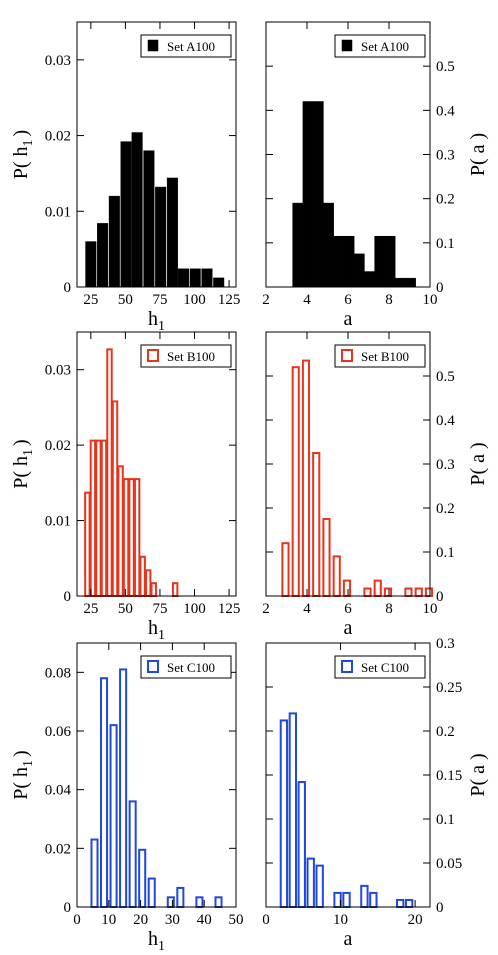  I want to click on x-tick-label: 25, so click(90, 609).